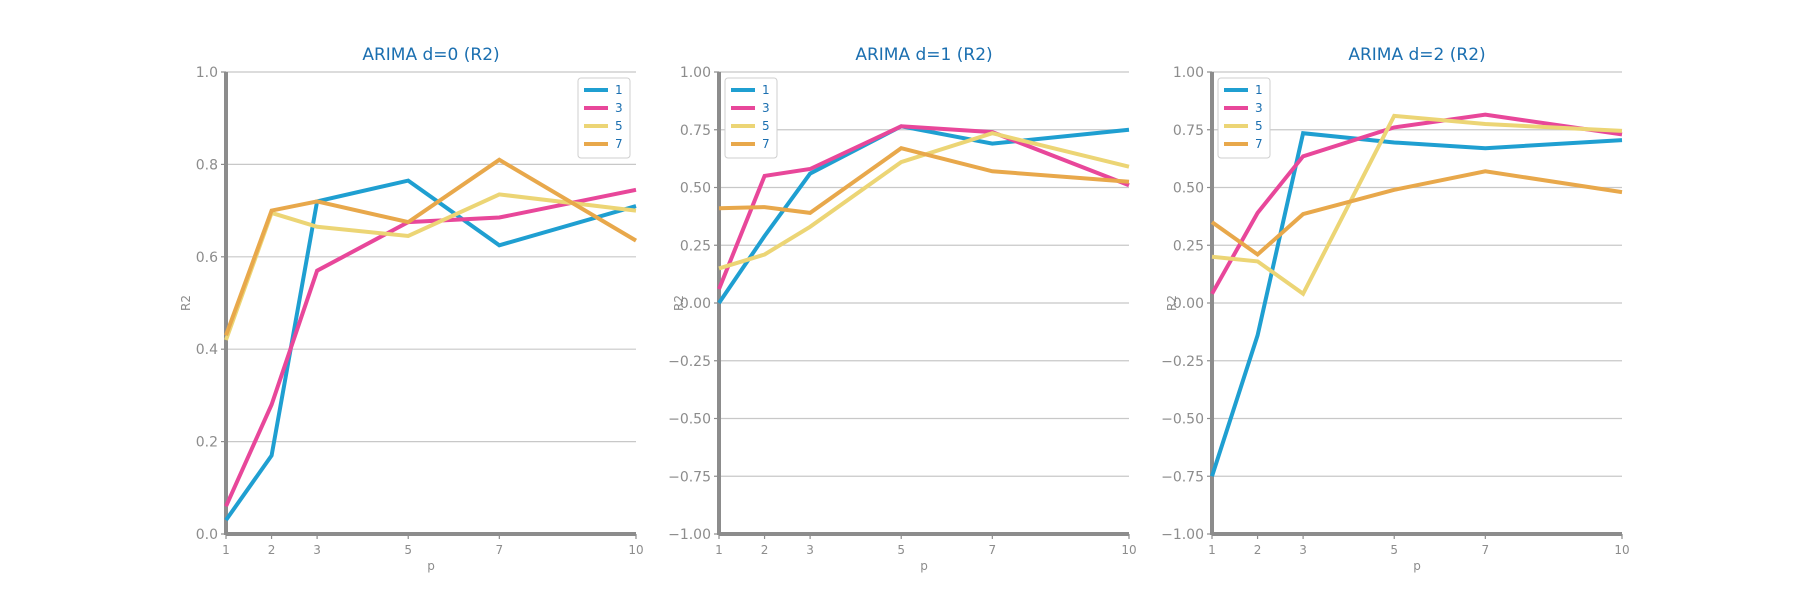  Describe the element at coordinates (207, 535) in the screenshot. I see `y-tick-label: 0.0` at that location.